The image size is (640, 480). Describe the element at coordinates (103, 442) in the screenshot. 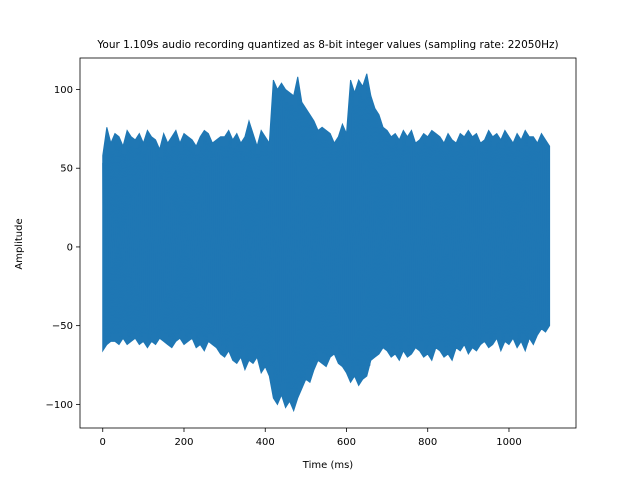

I see `x-tick-label: 0` at that location.